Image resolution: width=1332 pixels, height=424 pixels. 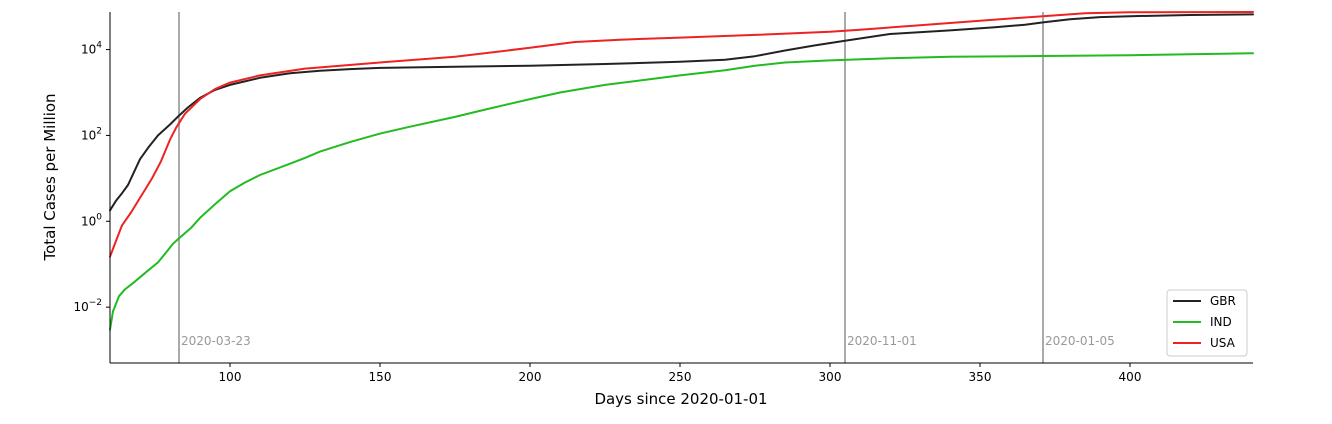 I want to click on x-tick-label-1: 150, so click(x=380, y=377).